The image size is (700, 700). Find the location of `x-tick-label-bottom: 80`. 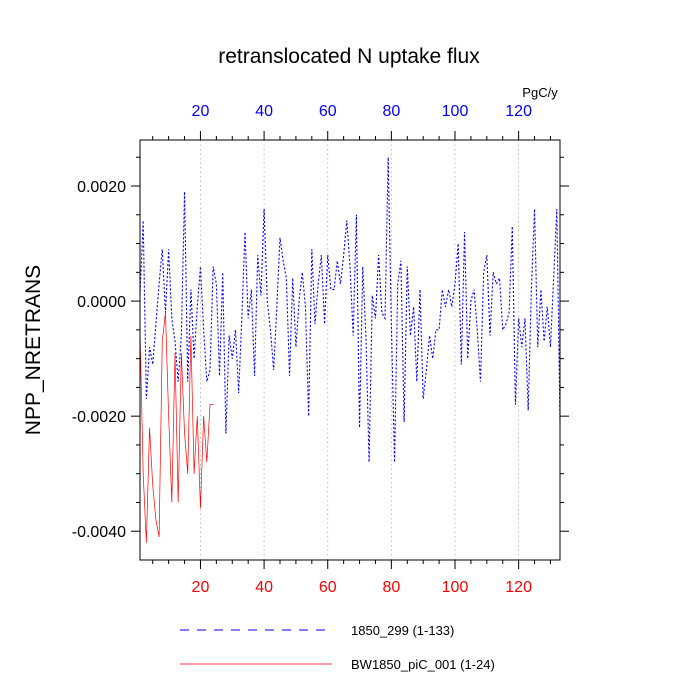

x-tick-label-bottom: 80 is located at coordinates (391, 587).